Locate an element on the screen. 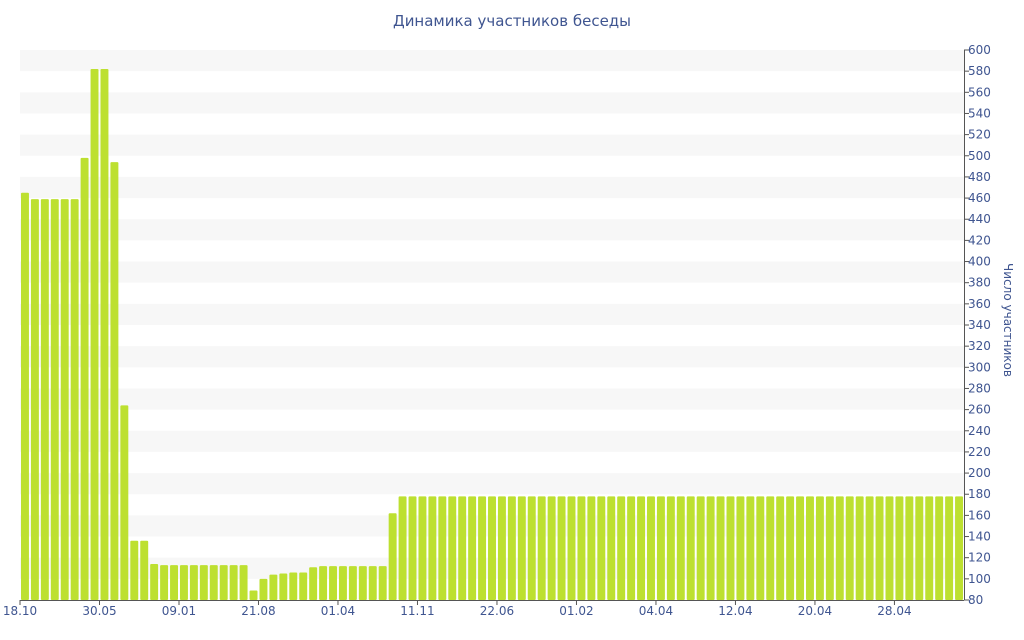  x-tick-label: 09.01 is located at coordinates (179, 611).